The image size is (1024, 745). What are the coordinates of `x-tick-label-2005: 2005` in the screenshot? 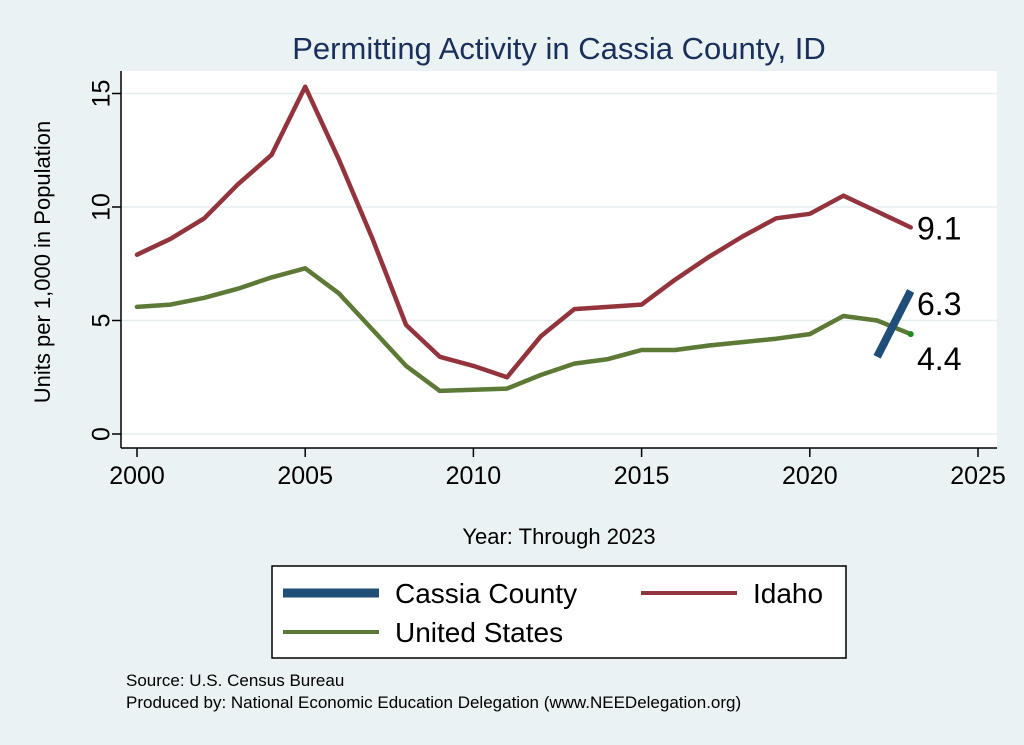 It's located at (305, 476).